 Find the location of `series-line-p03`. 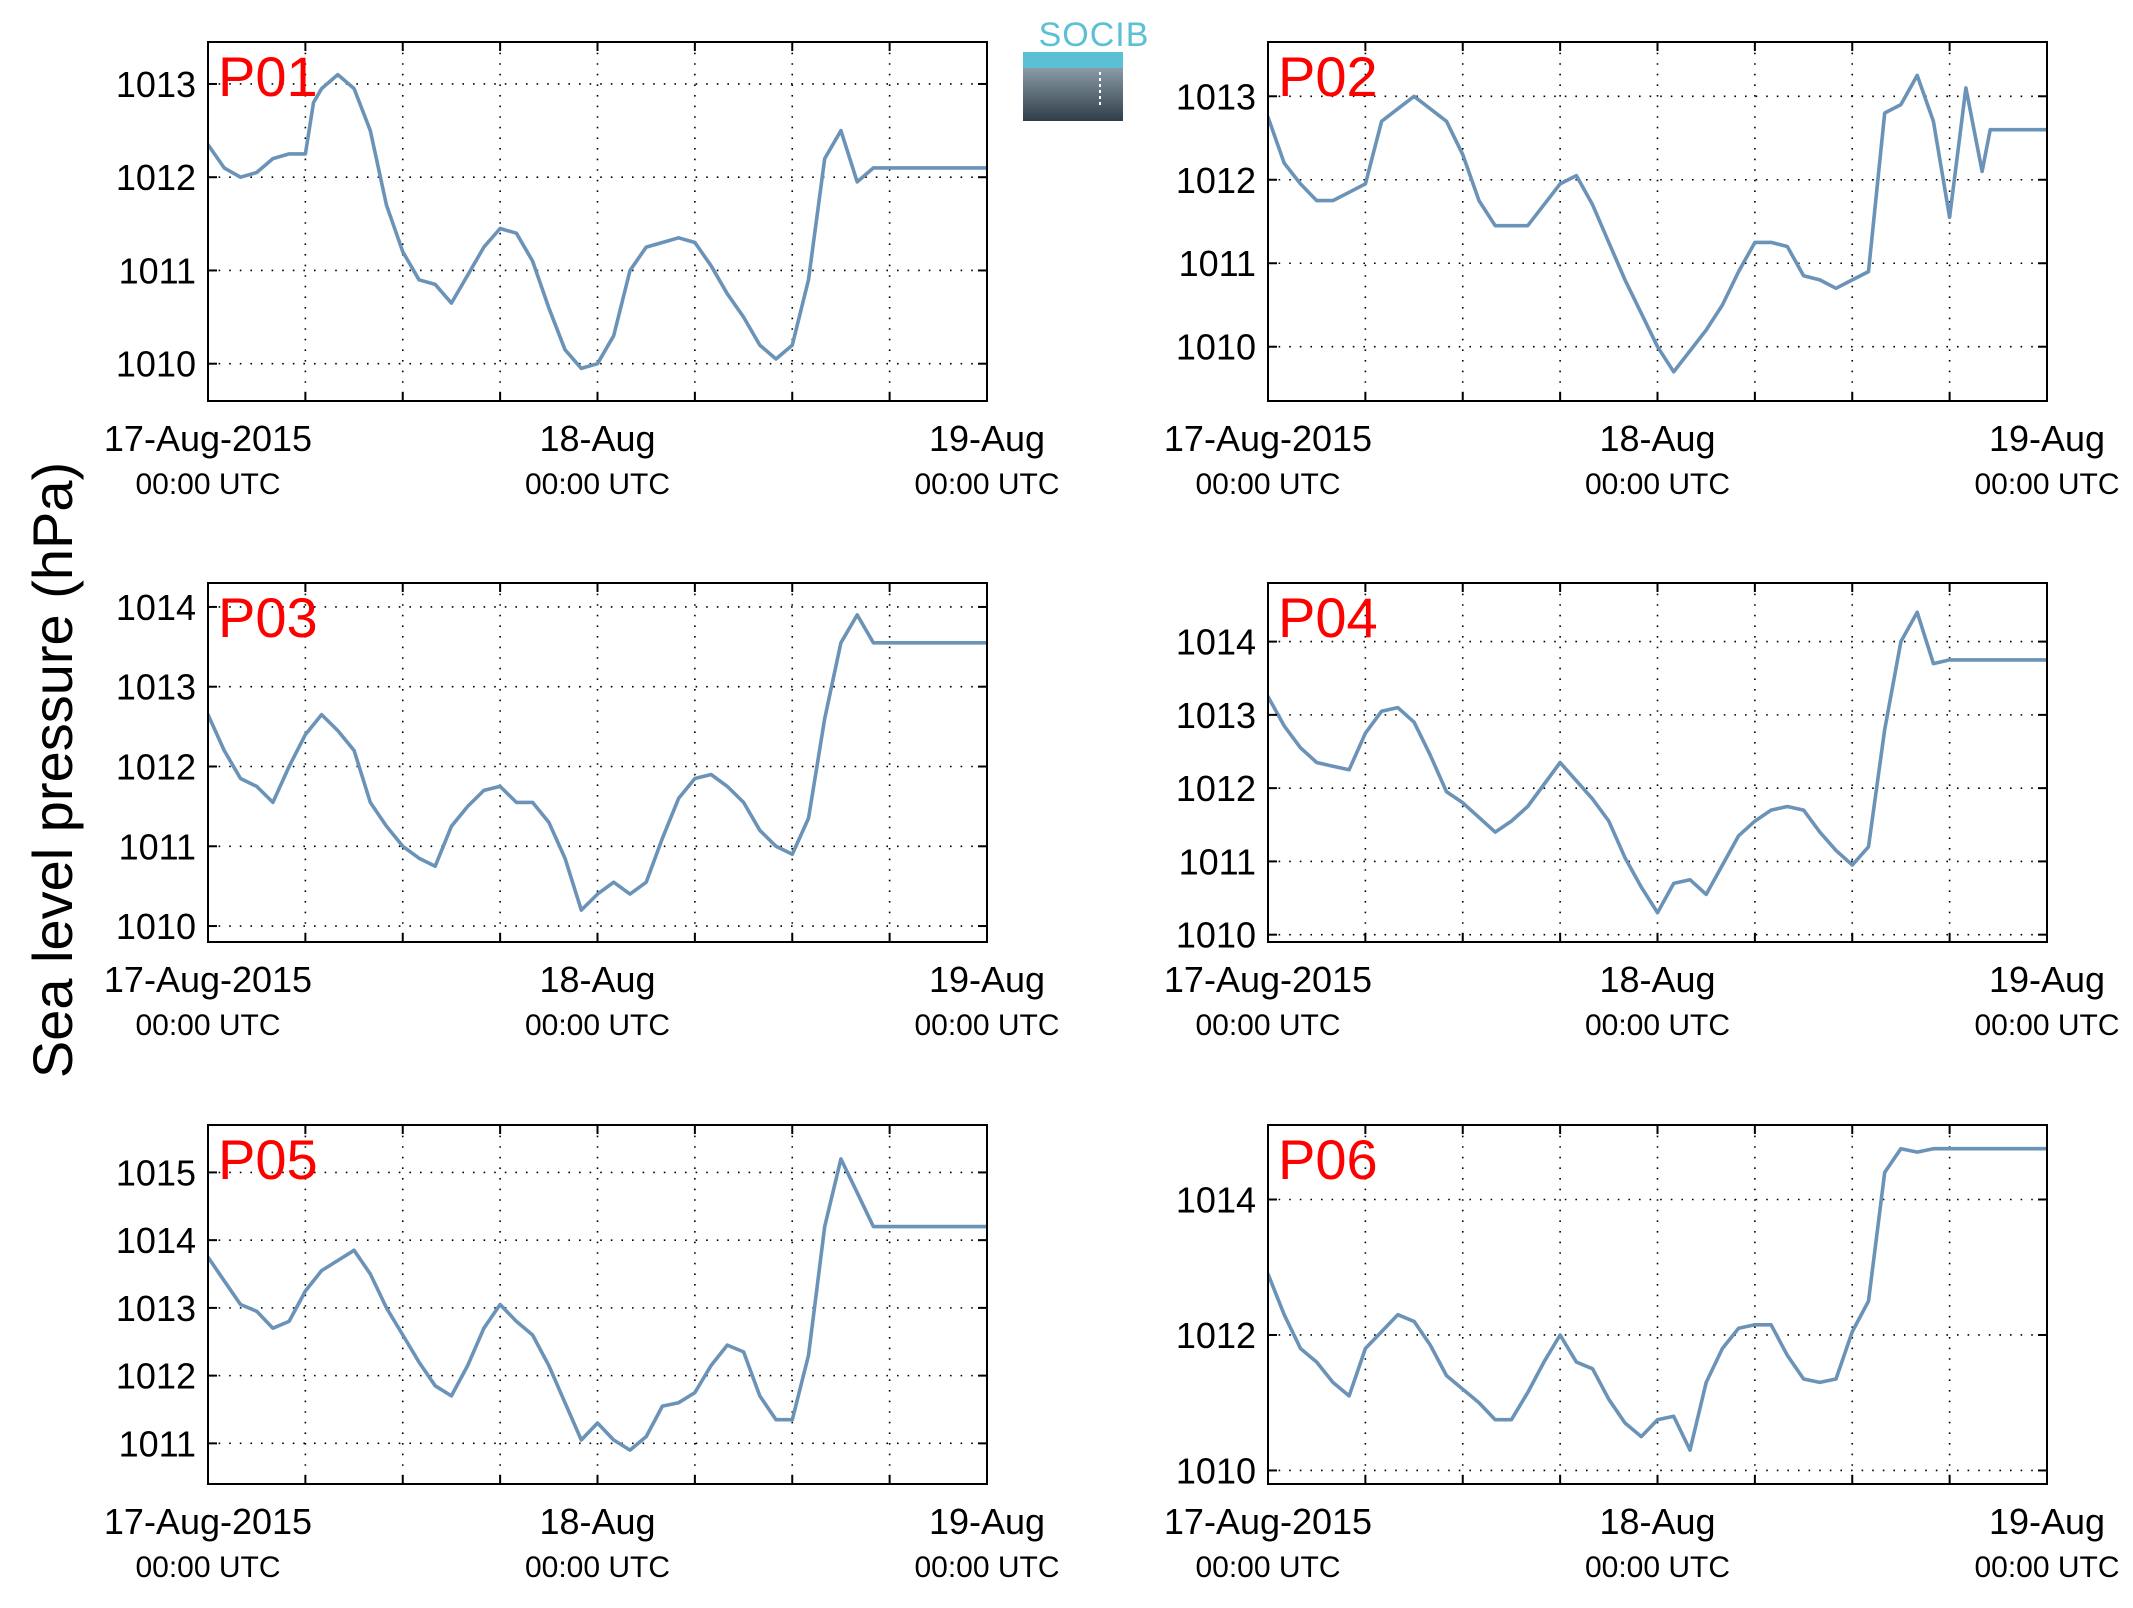

series-line-p03 is located at coordinates (597, 762).